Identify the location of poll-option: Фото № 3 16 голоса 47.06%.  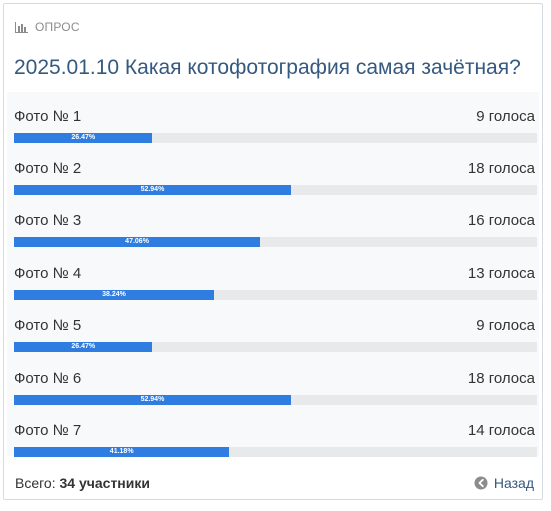
(273, 228).